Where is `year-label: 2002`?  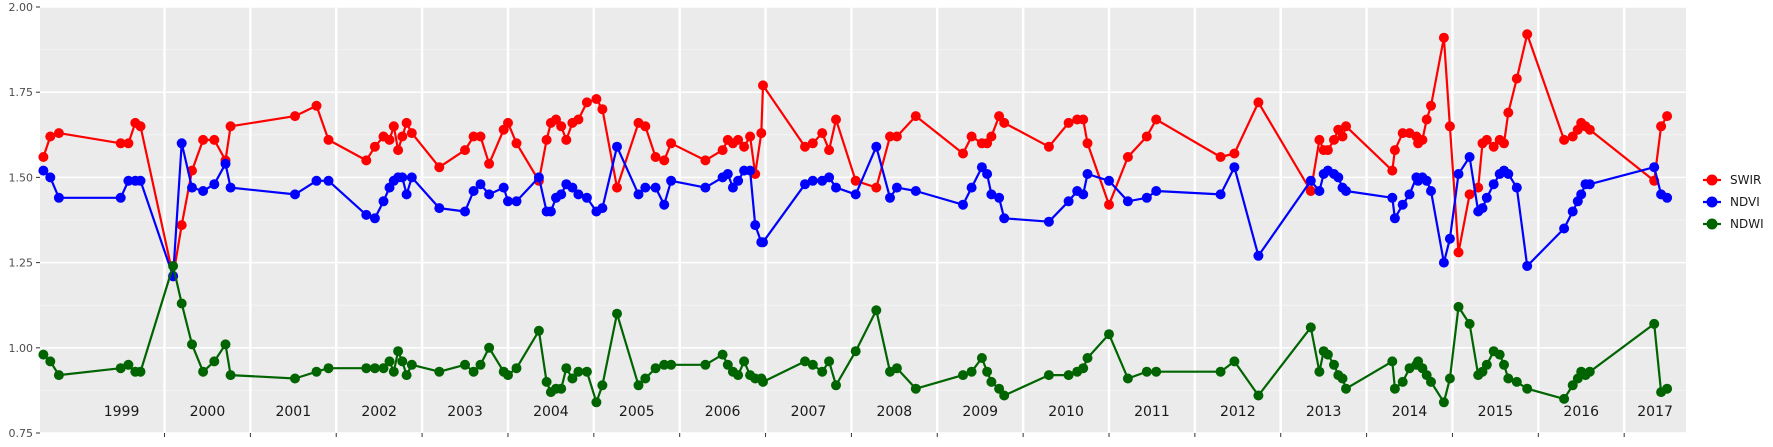 year-label: 2002 is located at coordinates (379, 412).